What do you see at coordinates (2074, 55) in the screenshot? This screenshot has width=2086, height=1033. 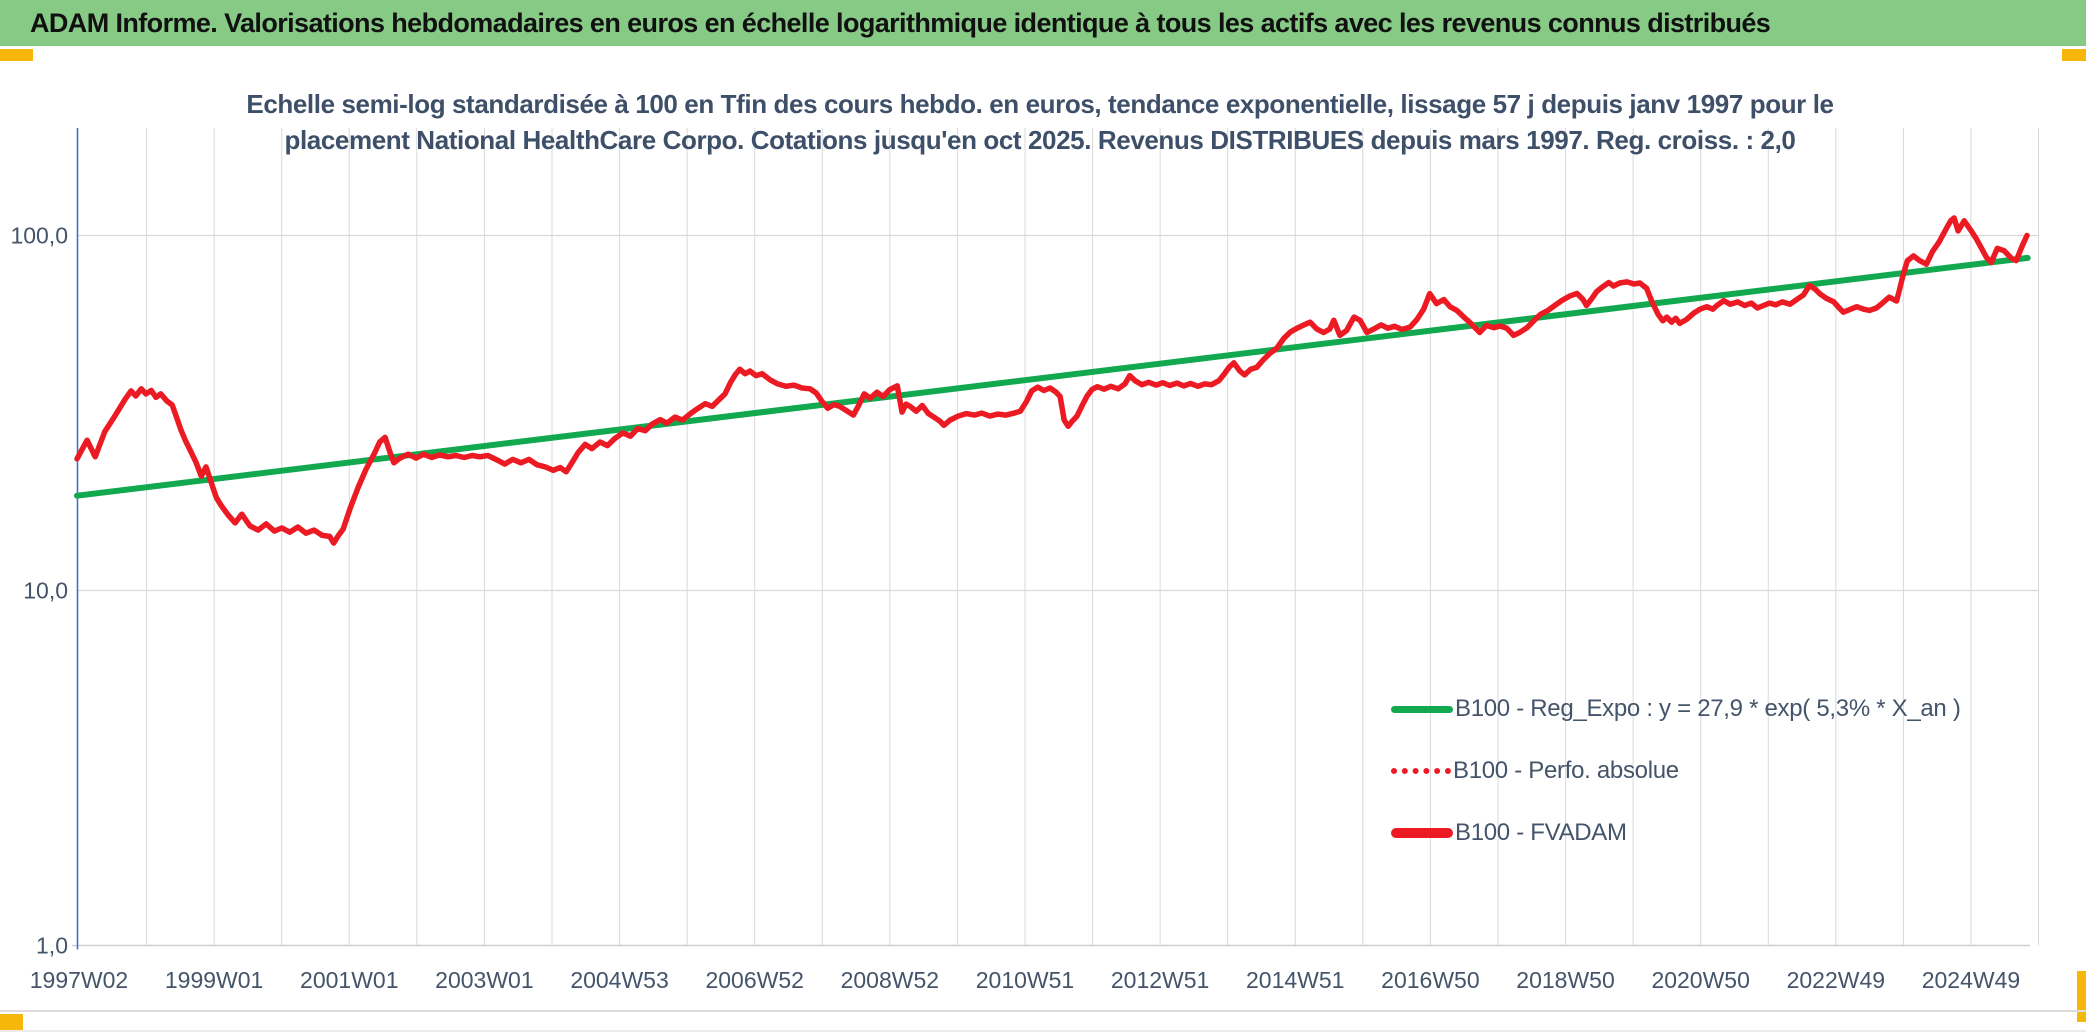 I see `accent-top-right` at bounding box center [2074, 55].